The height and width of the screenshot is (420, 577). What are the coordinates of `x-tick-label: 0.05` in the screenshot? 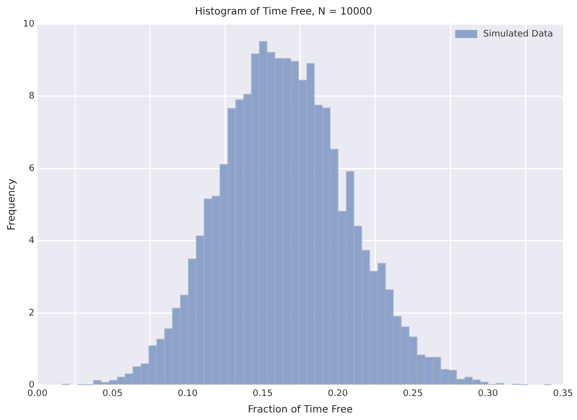 It's located at (112, 393).